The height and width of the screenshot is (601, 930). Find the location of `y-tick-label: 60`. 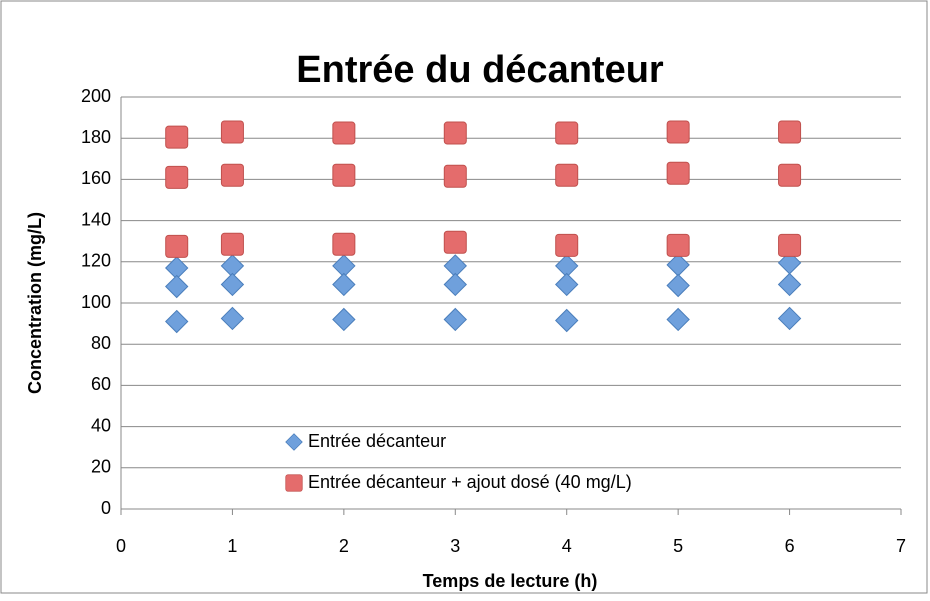

y-tick-label: 60 is located at coordinates (101, 384).